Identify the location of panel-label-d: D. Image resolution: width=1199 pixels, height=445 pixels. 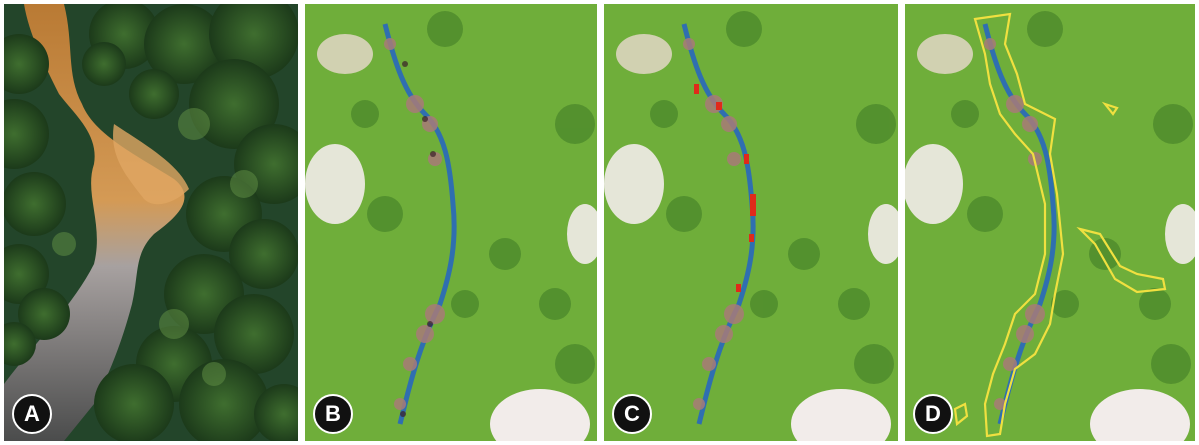
(933, 414).